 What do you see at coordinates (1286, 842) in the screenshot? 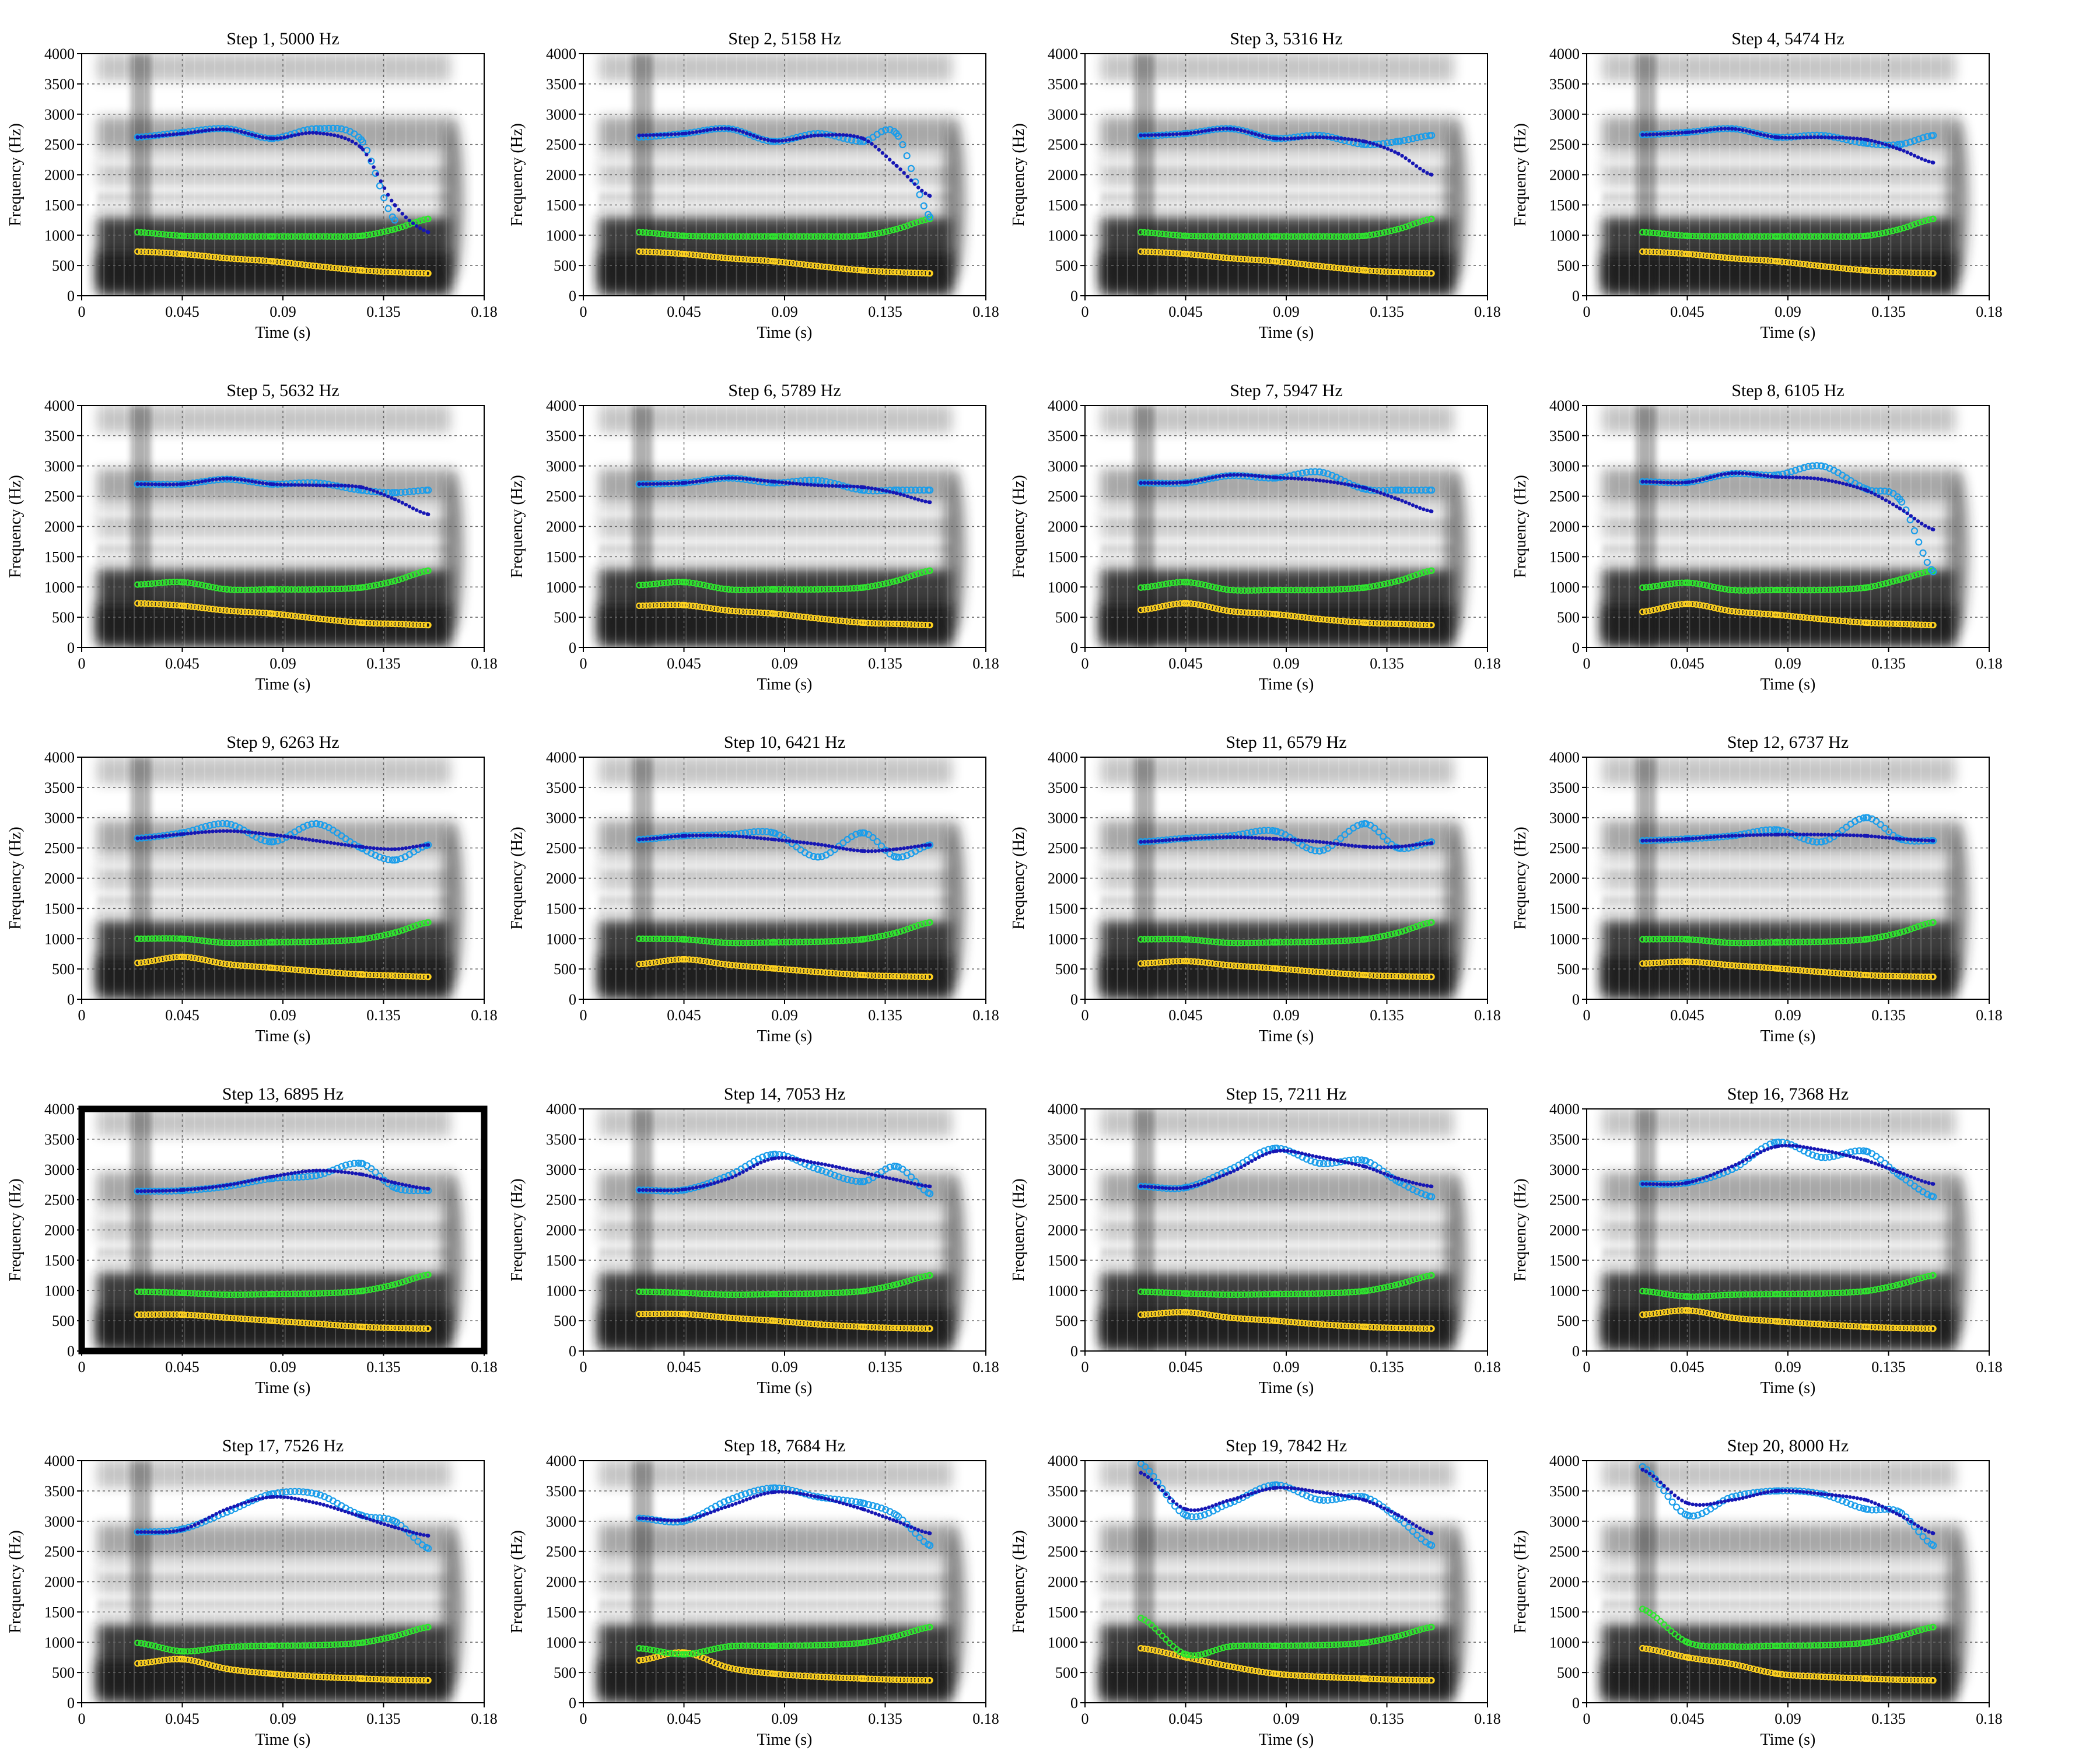
I see `series-f3-fit` at bounding box center [1286, 842].